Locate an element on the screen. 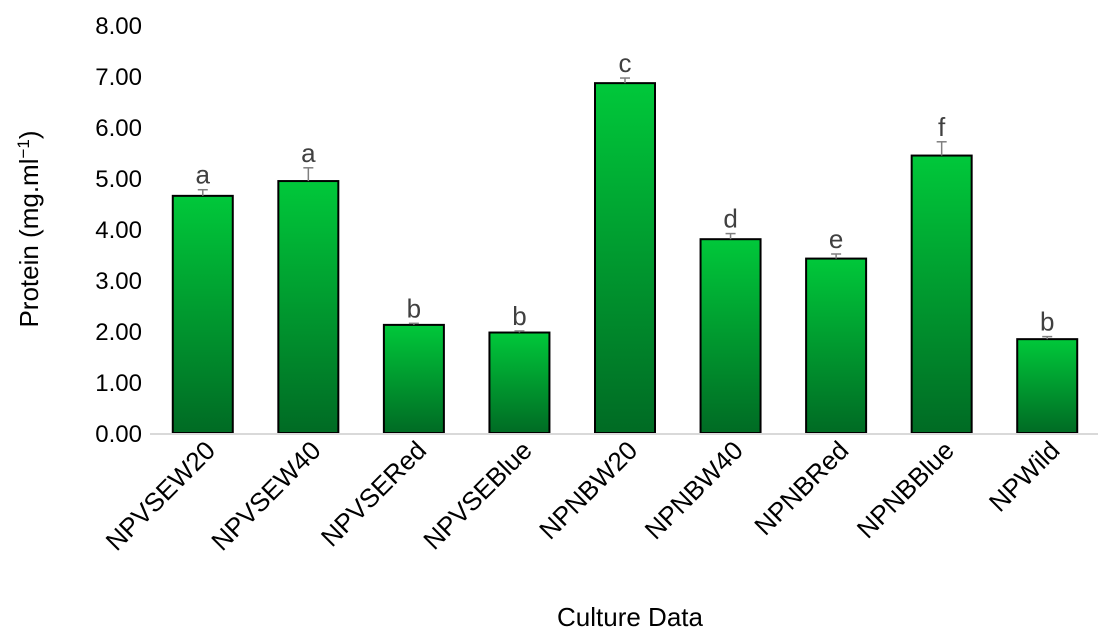  x-tick-label: NPNBRed is located at coordinates (801, 488).